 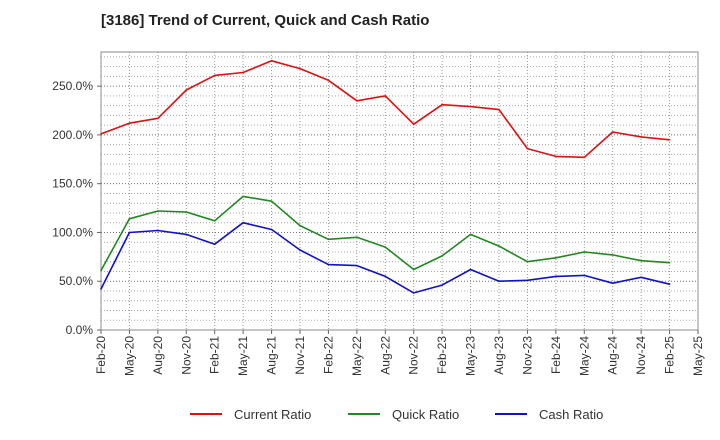 I want to click on x-tick-label: May-23, so click(x=471, y=356).